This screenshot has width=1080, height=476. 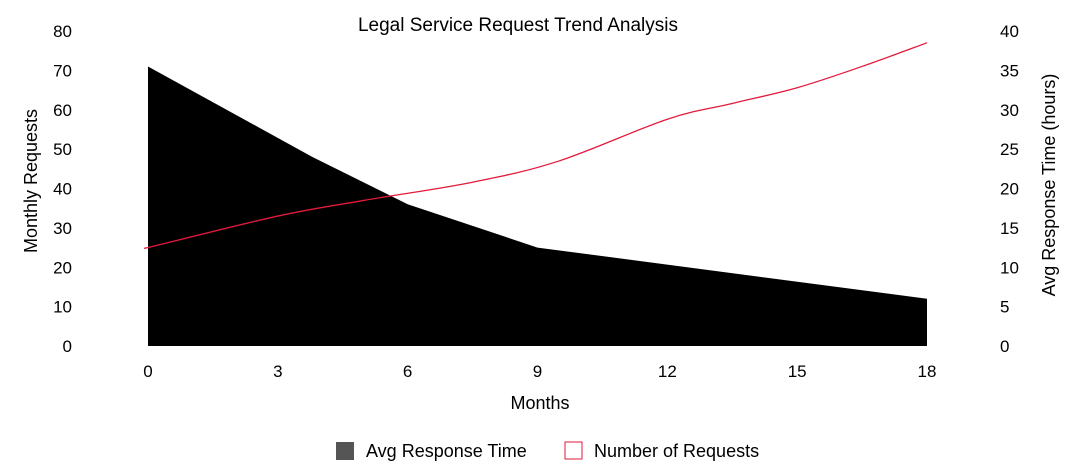 What do you see at coordinates (62, 149) in the screenshot?
I see `y-left-tick-label: 50` at bounding box center [62, 149].